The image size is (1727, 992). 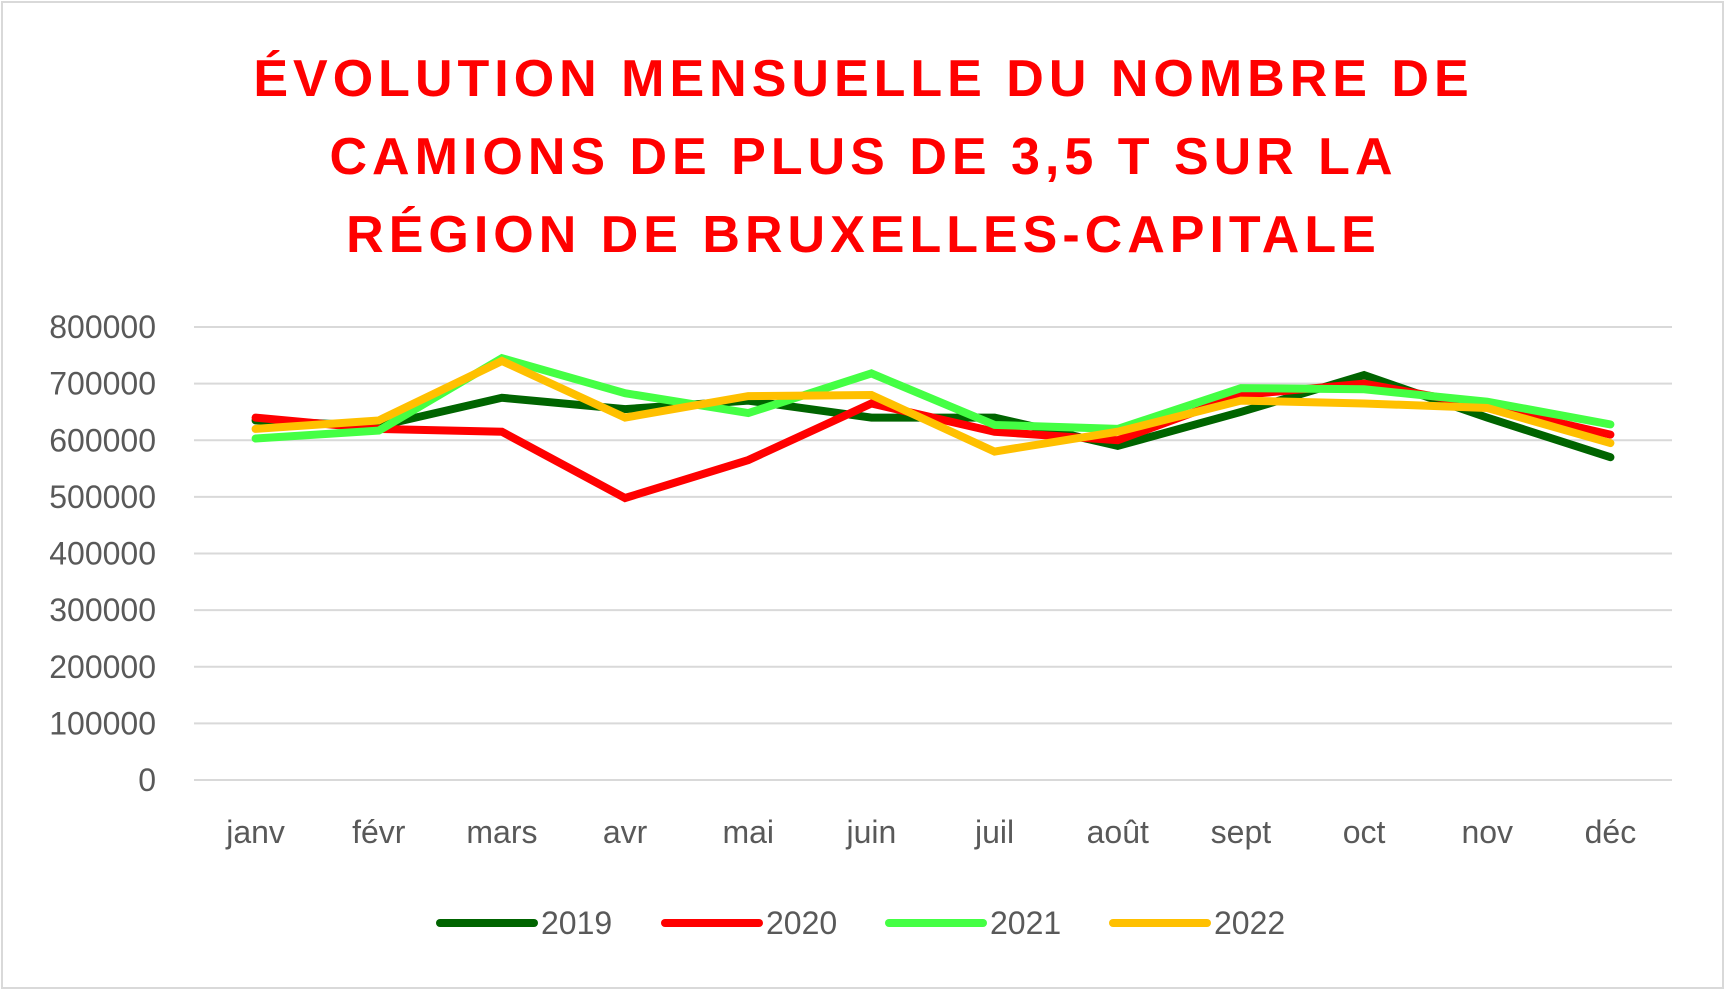 I want to click on x-tick-label: avr, so click(x=625, y=832).